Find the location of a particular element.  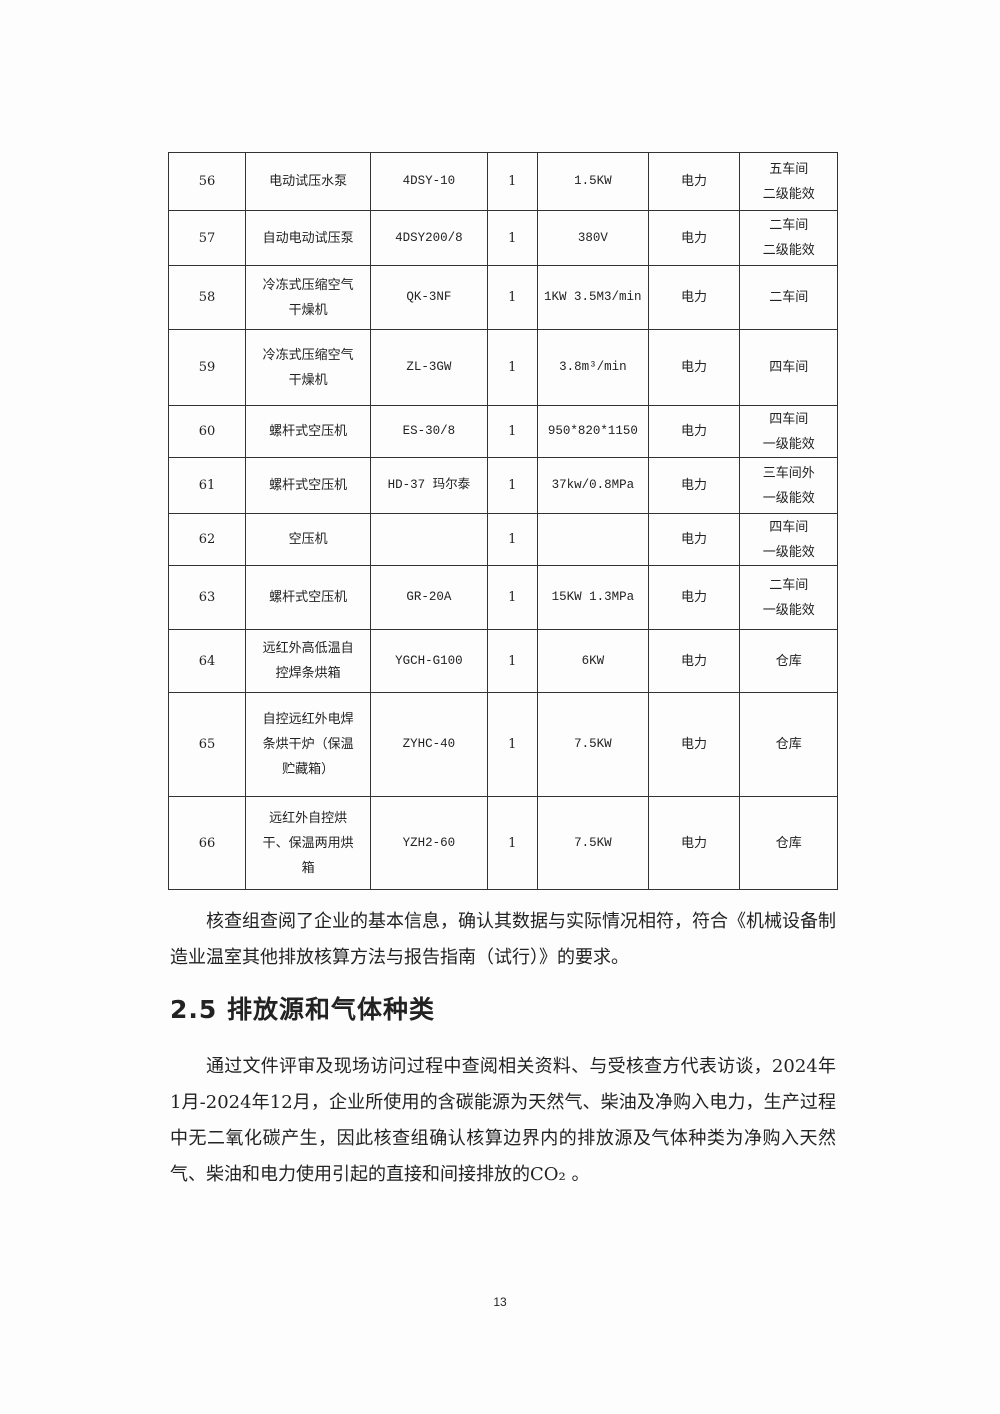

table-row: 63 螺杆式空压机 GR-20A 1 15KW 1.3MPa 电力 二车间 一级能效 is located at coordinates (502, 597).